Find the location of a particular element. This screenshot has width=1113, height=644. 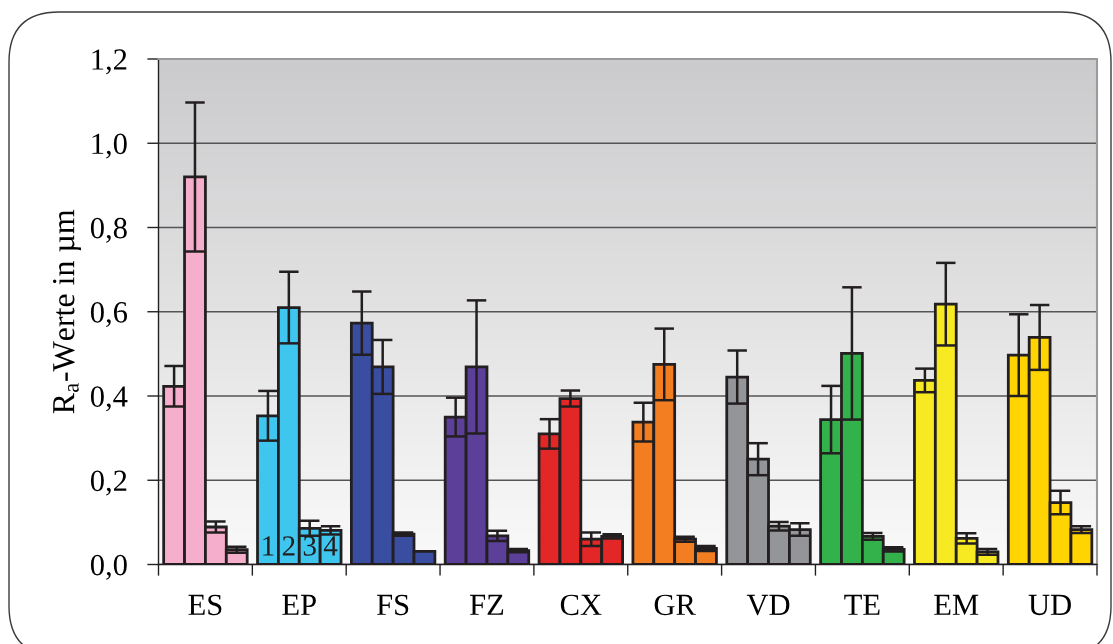

x-tick-label: FZ is located at coordinates (487, 604).